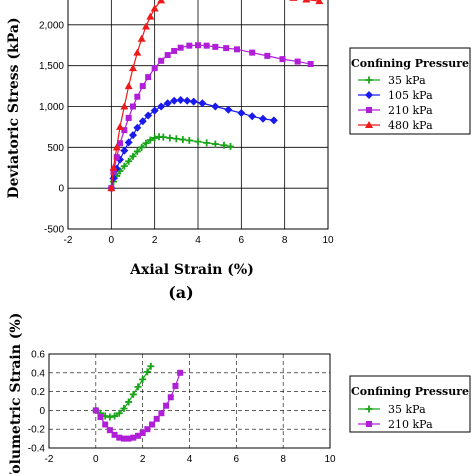 Image resolution: width=474 pixels, height=474 pixels. What do you see at coordinates (395, 417) in the screenshot?
I see `chart-b-legend-items: 35 kPa 210 kPa` at bounding box center [395, 417].